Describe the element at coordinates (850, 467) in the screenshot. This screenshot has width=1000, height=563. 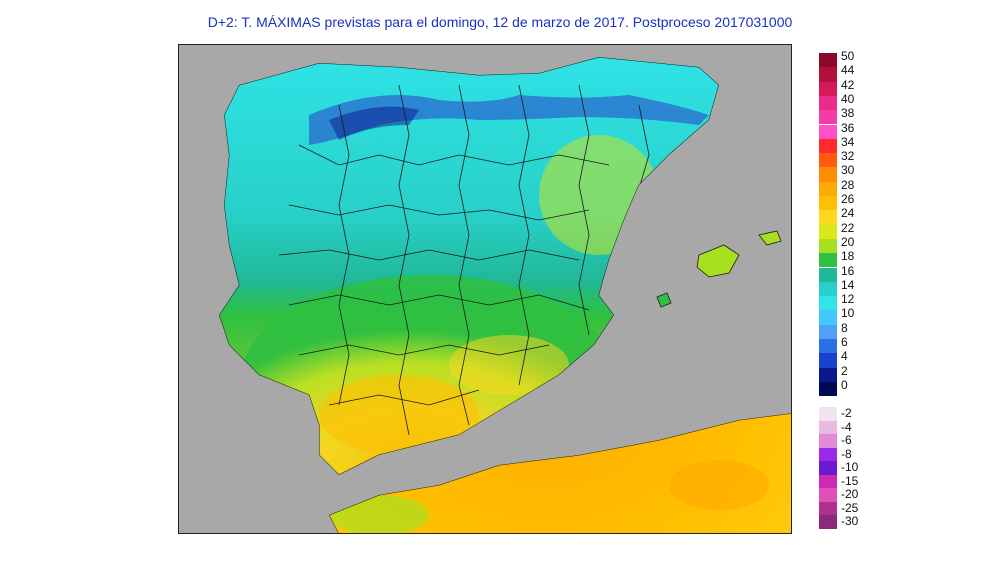
I see `legend-label: -10` at that location.